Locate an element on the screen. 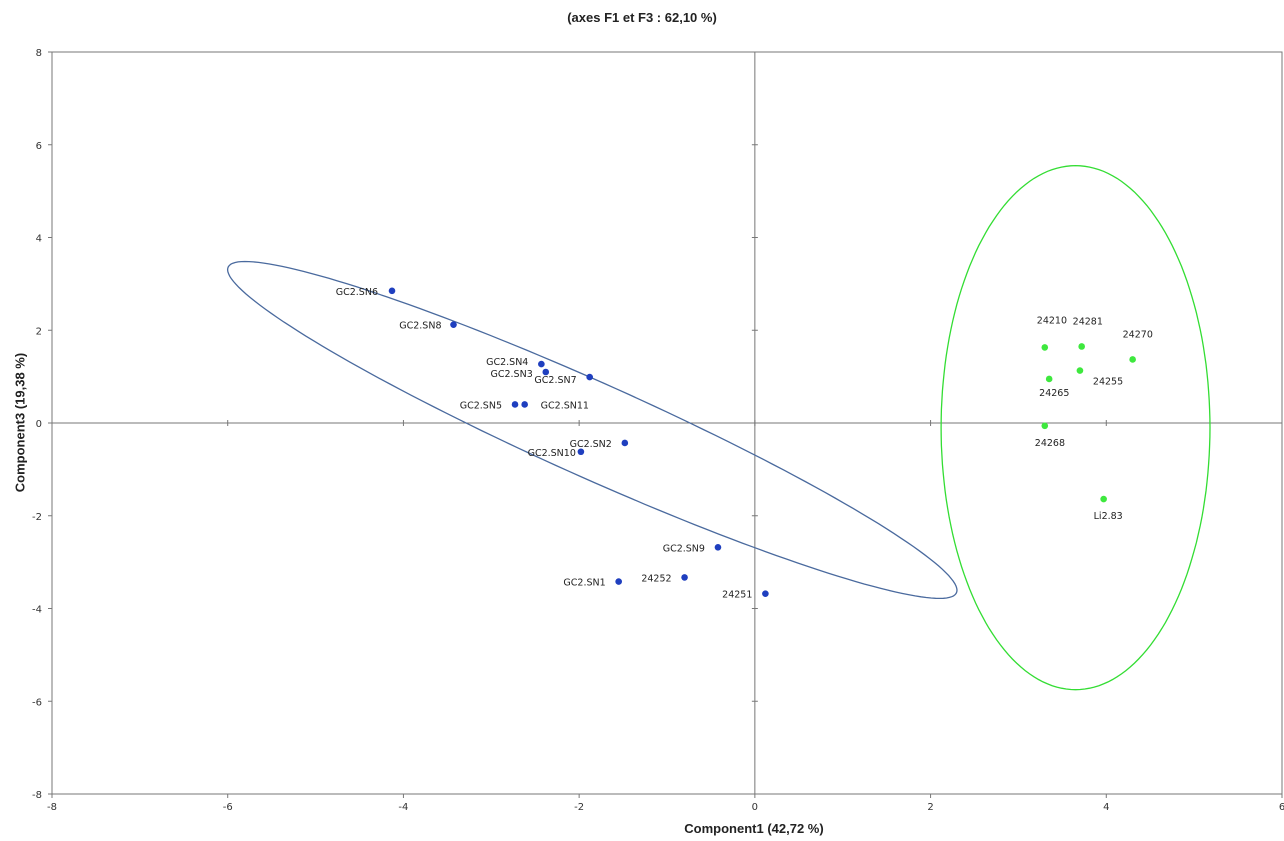  point-label: GC2.SN5 is located at coordinates (481, 405).